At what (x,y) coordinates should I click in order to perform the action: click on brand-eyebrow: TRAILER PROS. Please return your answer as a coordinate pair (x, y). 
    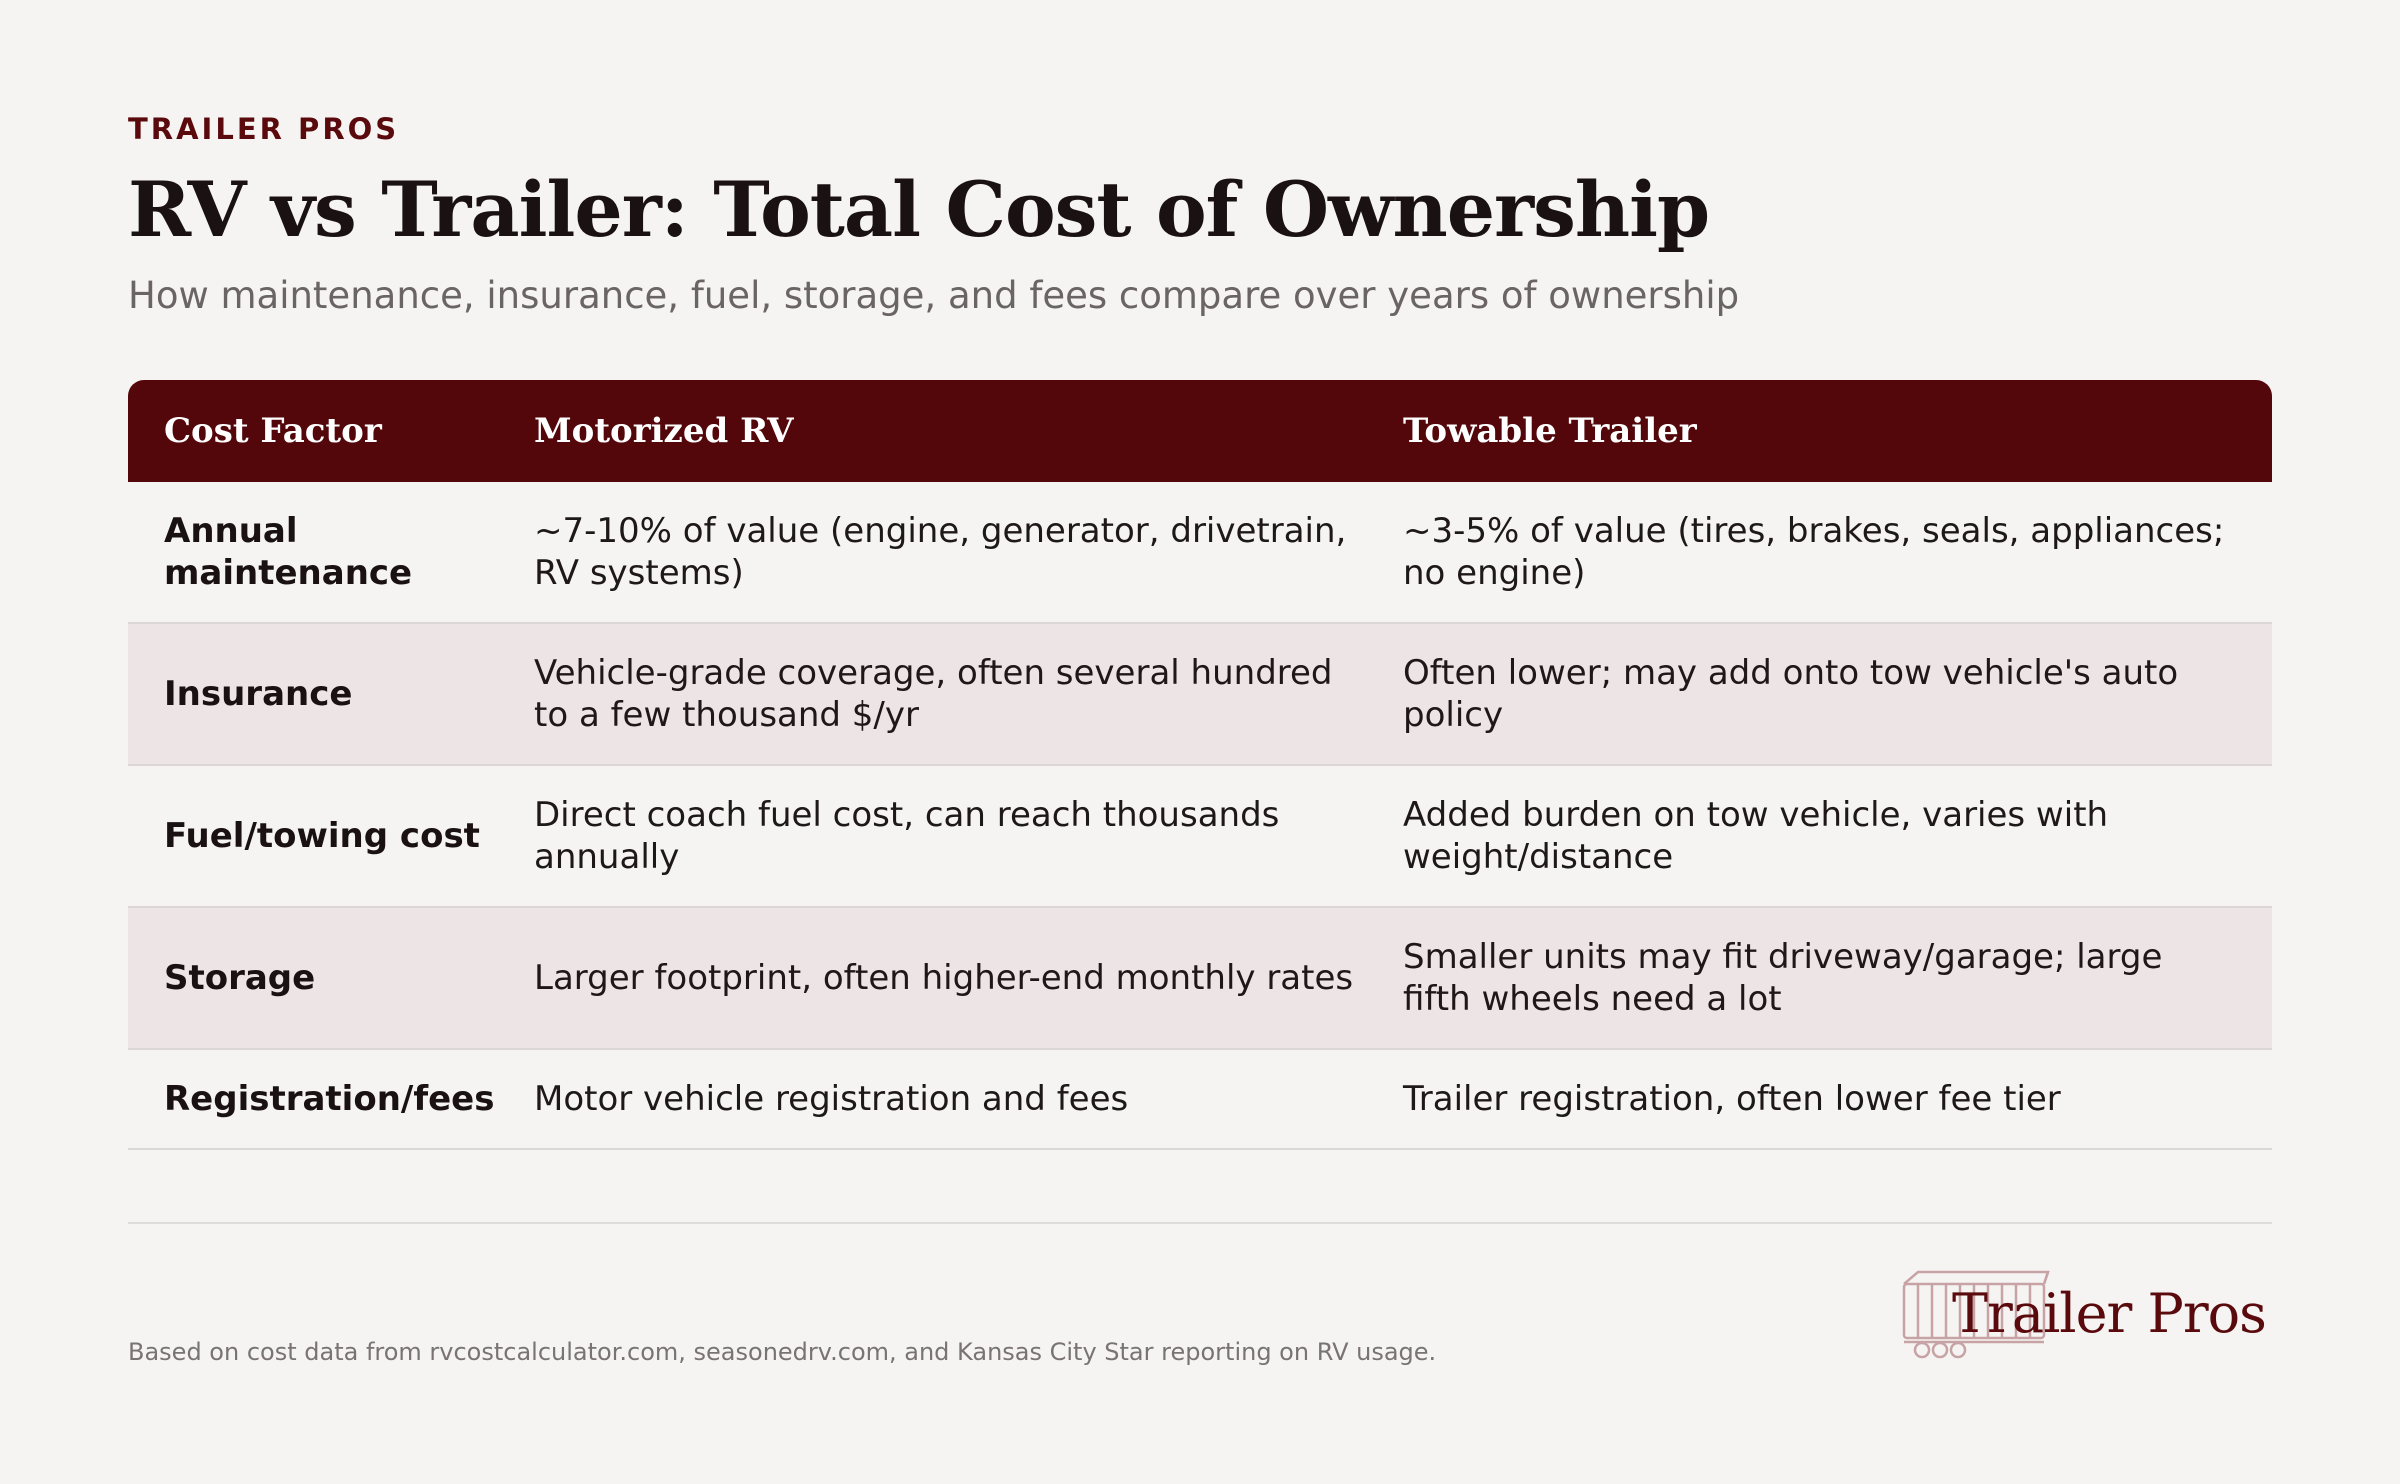
    Looking at the image, I should click on (264, 129).